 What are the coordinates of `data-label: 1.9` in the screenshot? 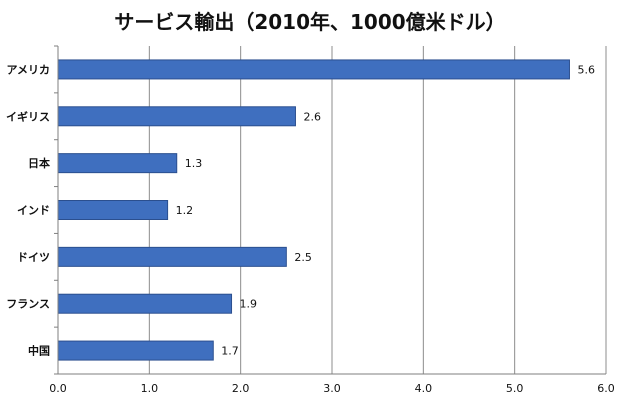 It's located at (248, 304).